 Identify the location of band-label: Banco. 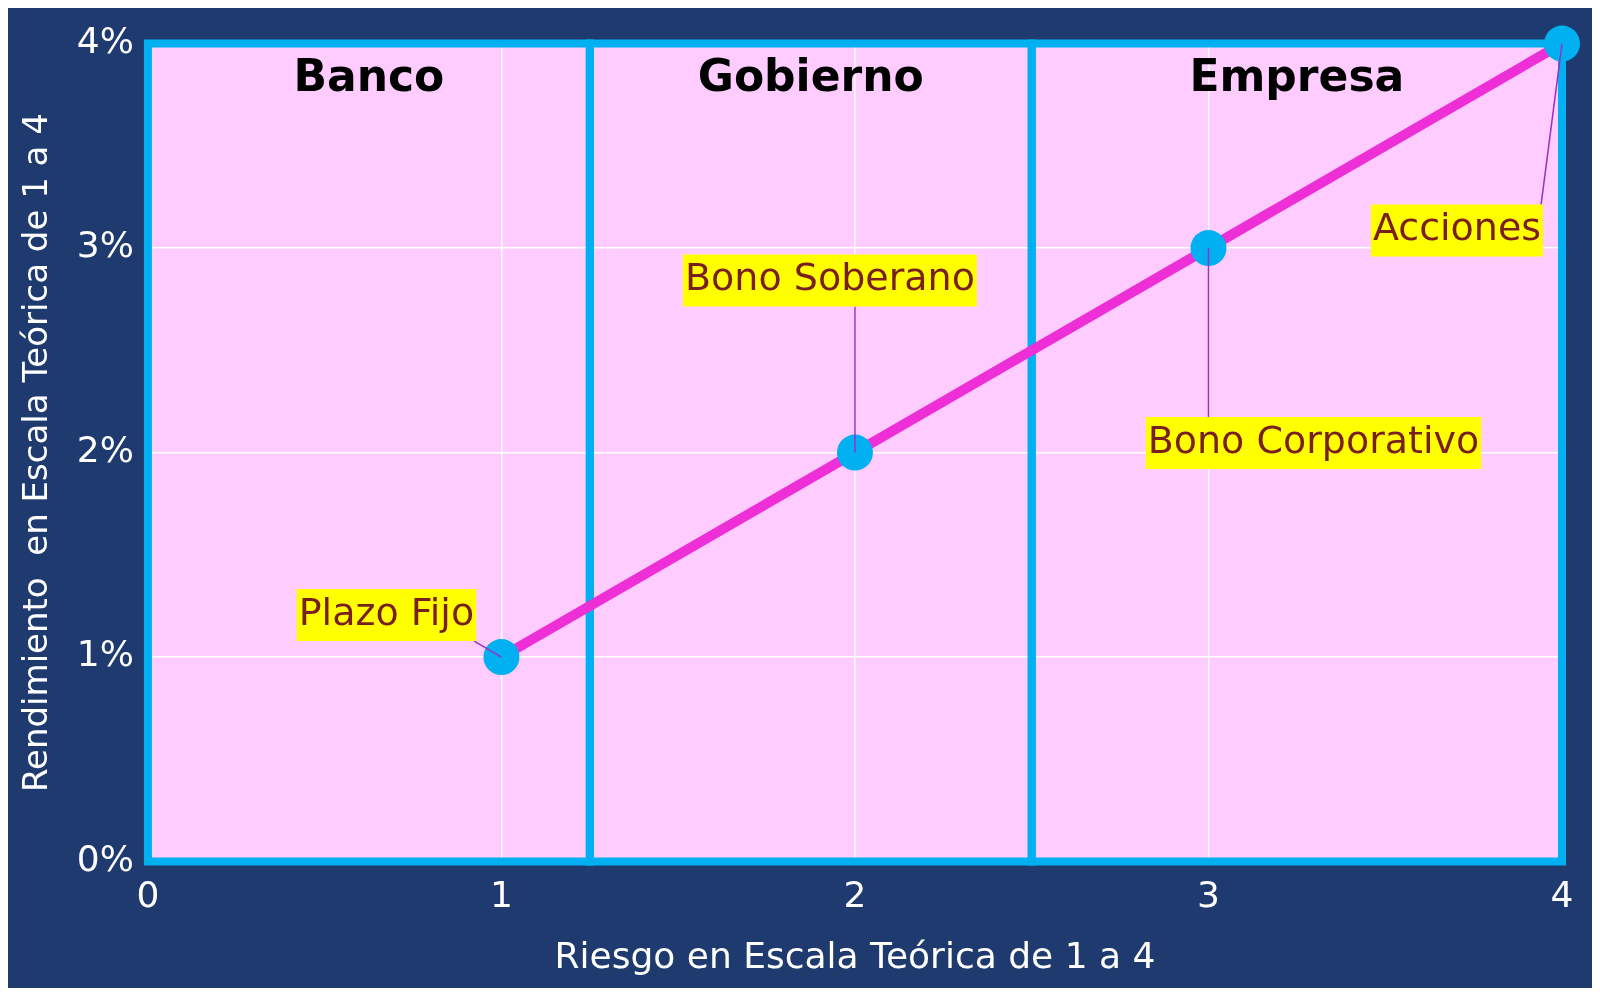
(369, 76).